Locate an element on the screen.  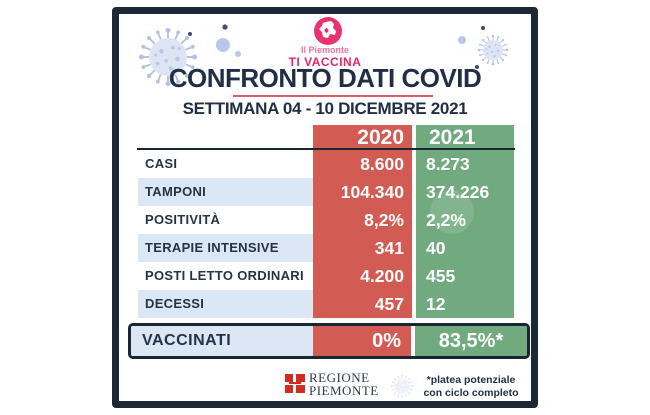
vaccinati-row: VACCINATI 0% 83,5%* is located at coordinates (329, 341).